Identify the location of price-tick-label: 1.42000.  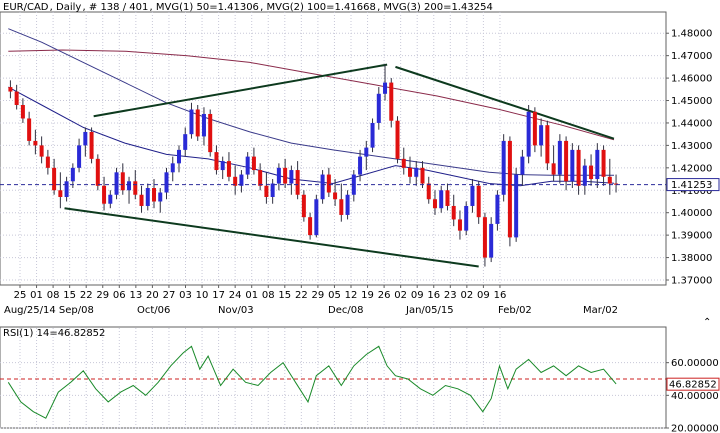
(691, 168).